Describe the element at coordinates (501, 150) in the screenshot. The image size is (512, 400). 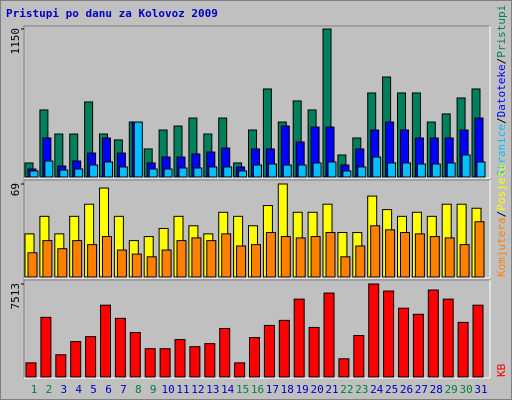
I see `legend-entry: Stranice` at that location.